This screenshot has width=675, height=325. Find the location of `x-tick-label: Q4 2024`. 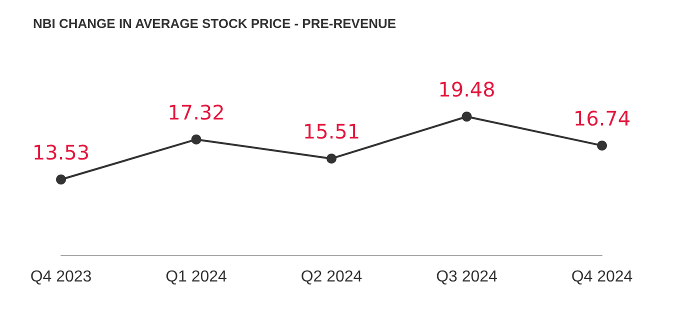

x-tick-label: Q4 2024 is located at coordinates (602, 277).